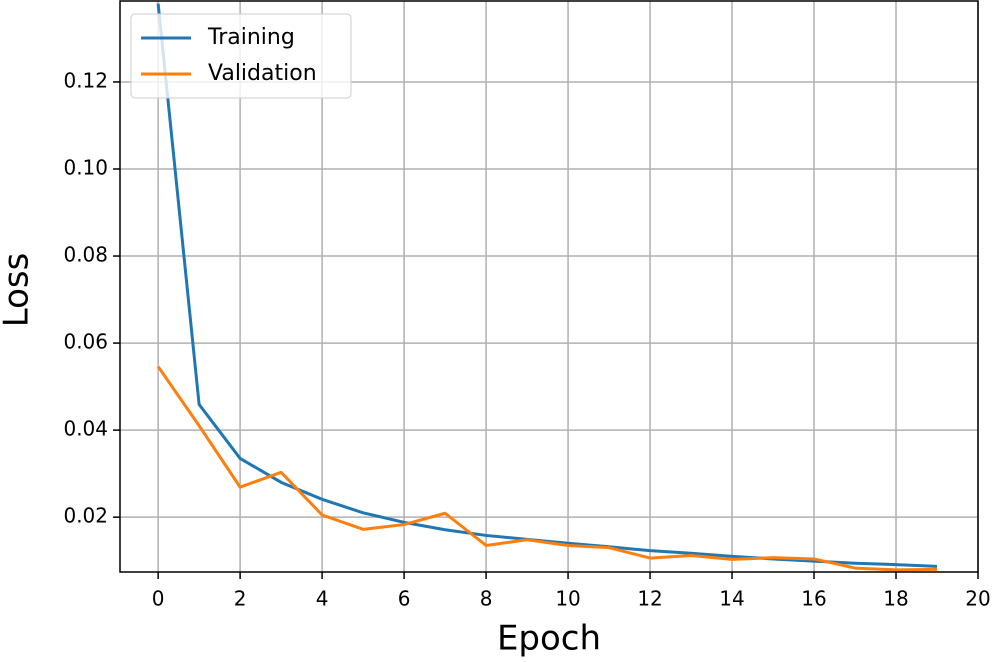 The width and height of the screenshot is (993, 662). I want to click on x-tick-label: 0, so click(158, 599).